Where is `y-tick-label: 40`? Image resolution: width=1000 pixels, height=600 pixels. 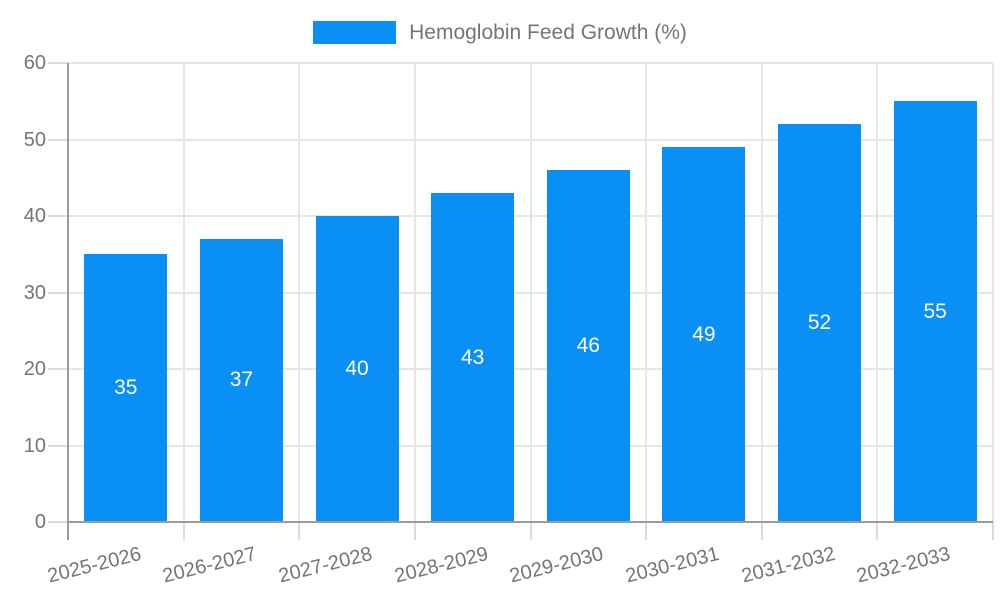 y-tick-label: 40 is located at coordinates (34, 216).